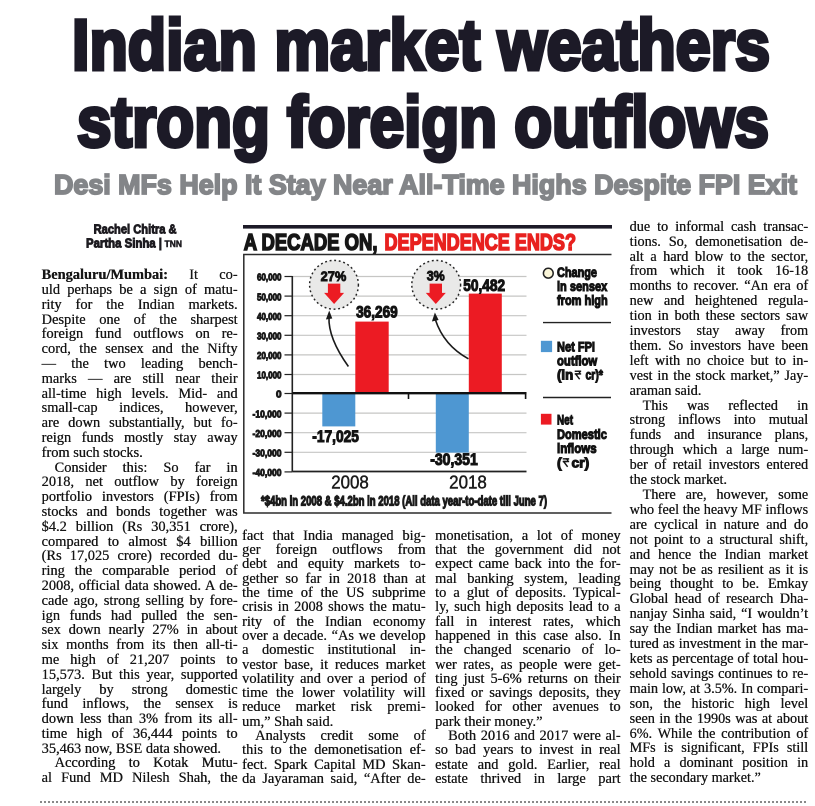 The height and width of the screenshot is (806, 815). I want to click on svg-text: 50,482, so click(484, 285).